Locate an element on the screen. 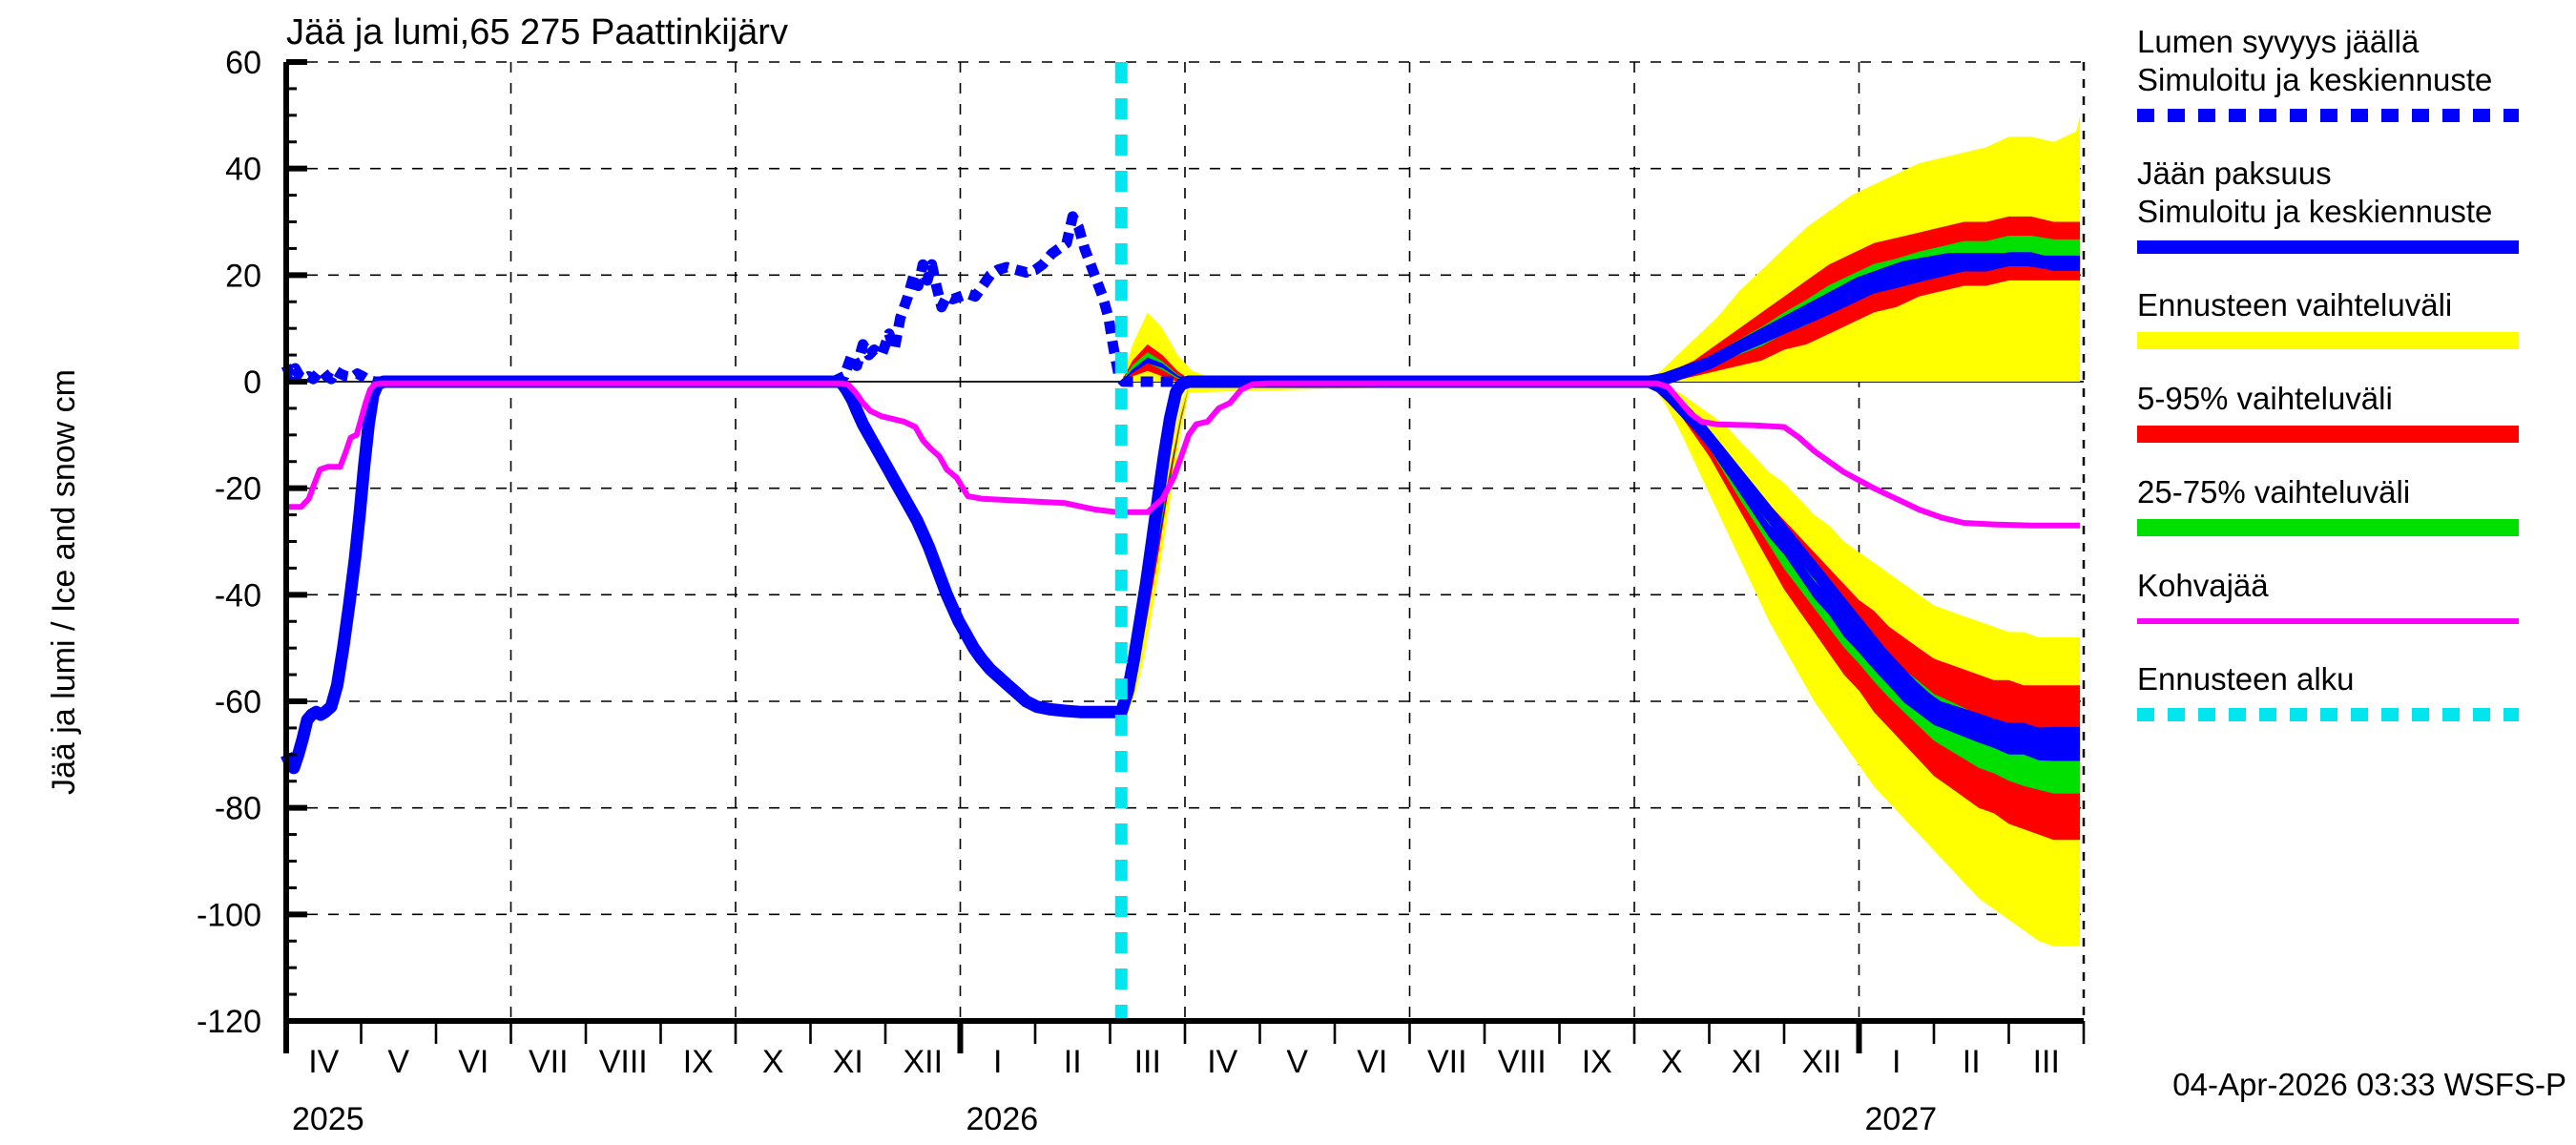  legend-label: Ennusteen alku is located at coordinates (2246, 679).